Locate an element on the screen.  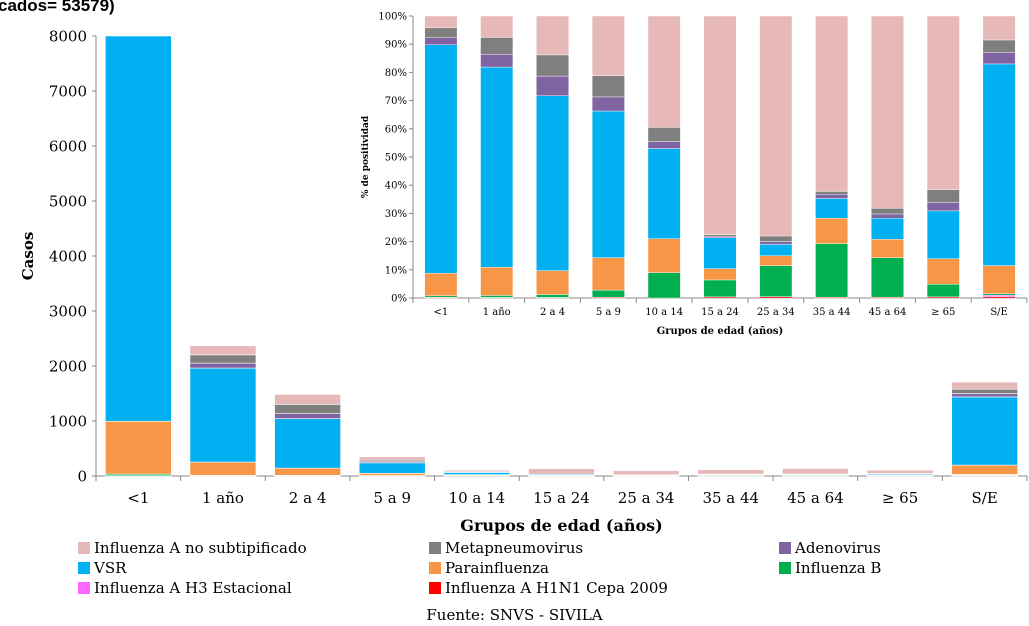
main-category-label: 5 a 9 is located at coordinates (392, 498).